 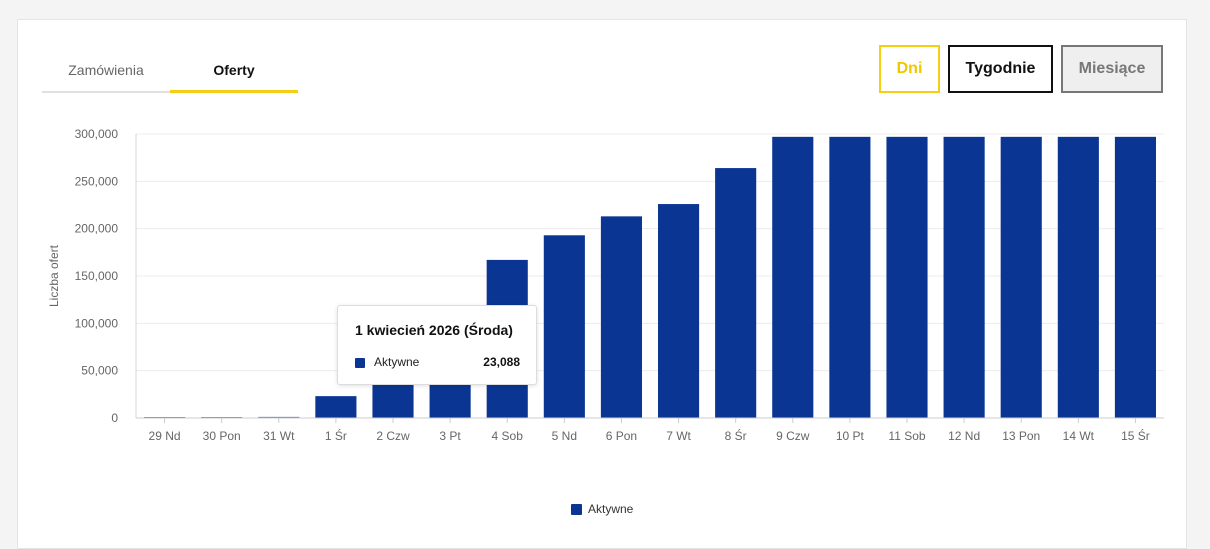 What do you see at coordinates (336, 435) in the screenshot?
I see `x-tick-label: 1 Śr` at bounding box center [336, 435].